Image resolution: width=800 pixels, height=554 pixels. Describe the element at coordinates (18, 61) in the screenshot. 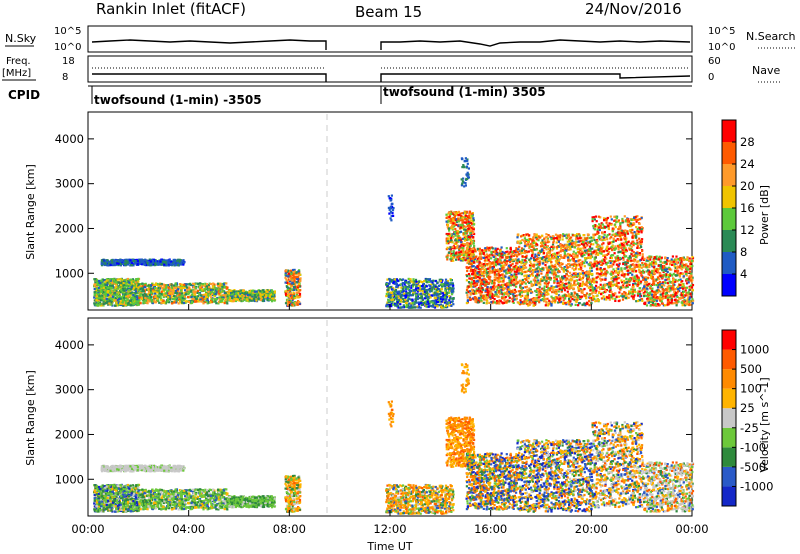

I see `freq-label-top: Freq.` at that location.